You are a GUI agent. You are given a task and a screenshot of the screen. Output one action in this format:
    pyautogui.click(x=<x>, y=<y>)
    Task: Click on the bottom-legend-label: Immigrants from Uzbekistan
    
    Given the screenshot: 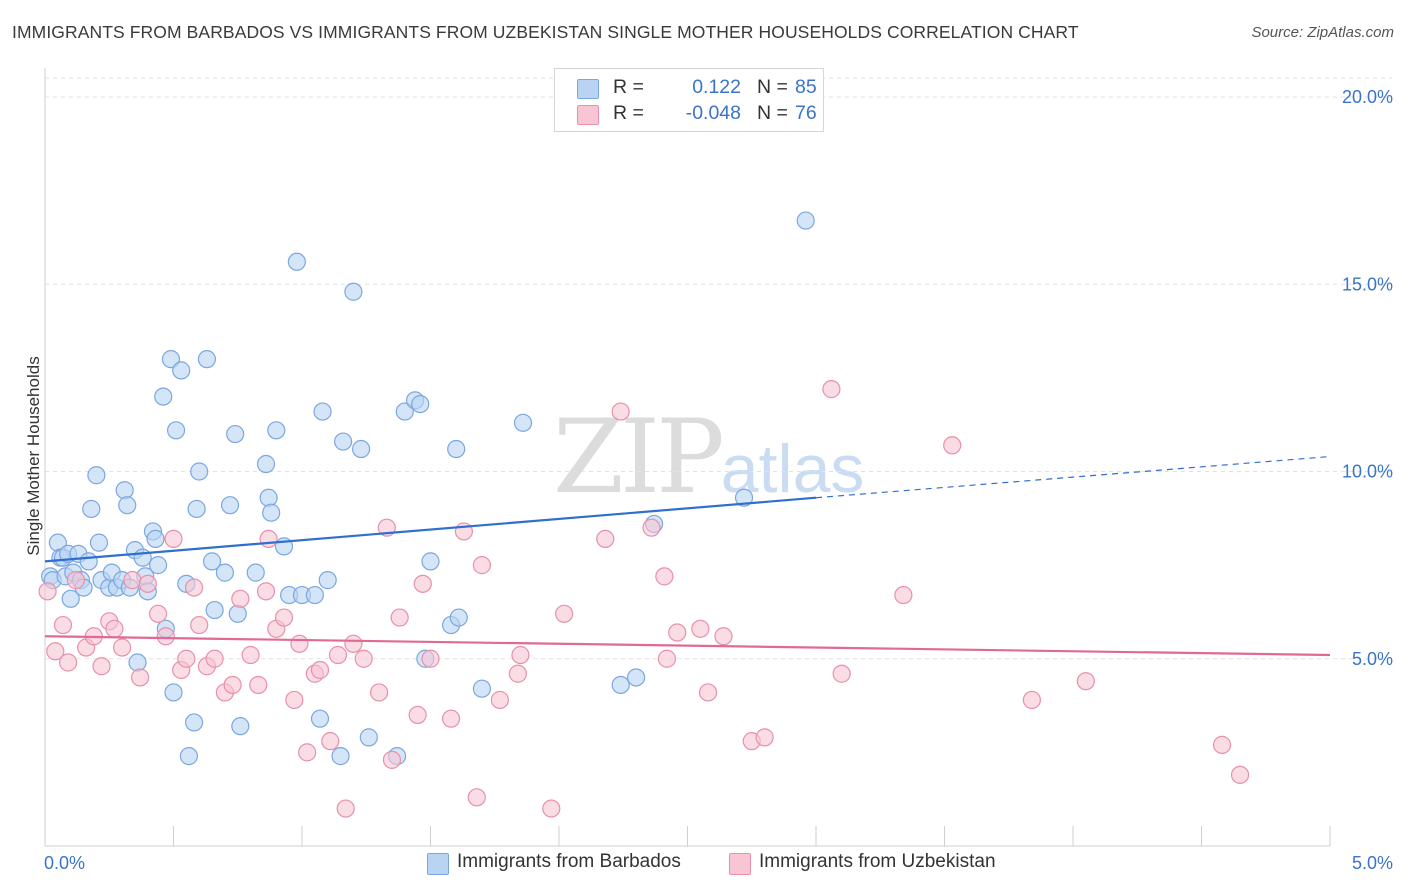 What is the action you would take?
    pyautogui.click(x=877, y=861)
    